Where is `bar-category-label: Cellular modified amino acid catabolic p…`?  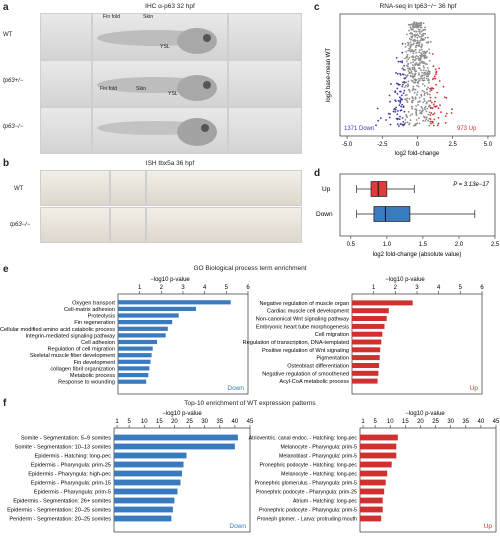
bar-category-label: Cellular modified amino acid catabolic p… is located at coordinates (57, 330).